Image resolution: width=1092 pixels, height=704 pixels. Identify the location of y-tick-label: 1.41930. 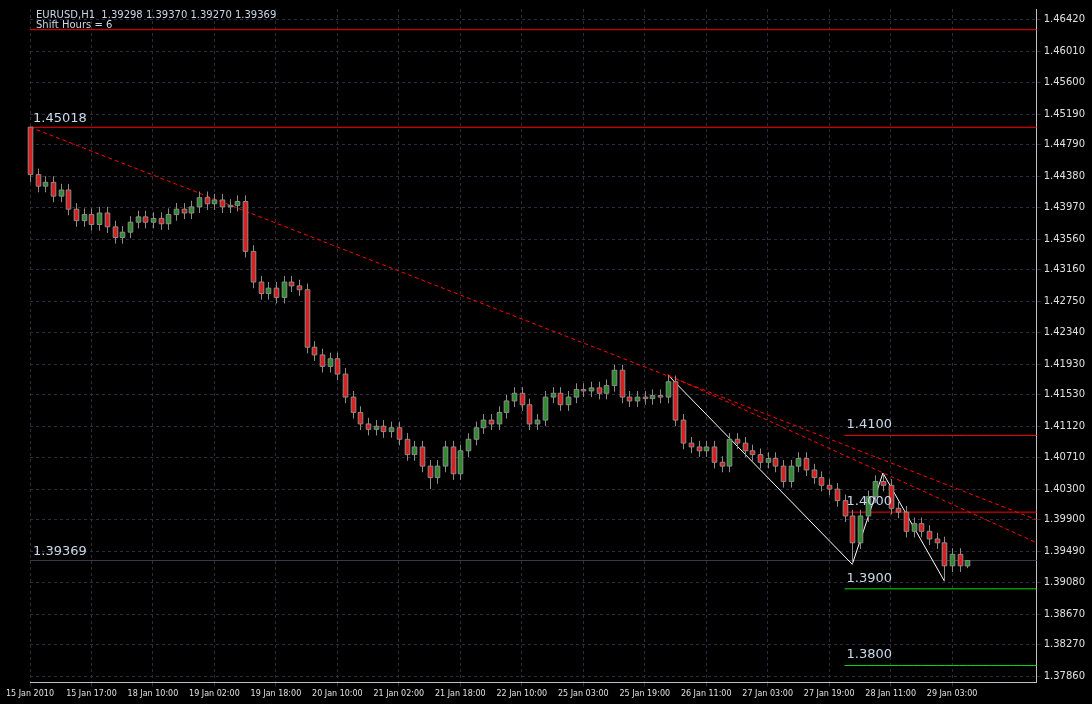
(1064, 363).